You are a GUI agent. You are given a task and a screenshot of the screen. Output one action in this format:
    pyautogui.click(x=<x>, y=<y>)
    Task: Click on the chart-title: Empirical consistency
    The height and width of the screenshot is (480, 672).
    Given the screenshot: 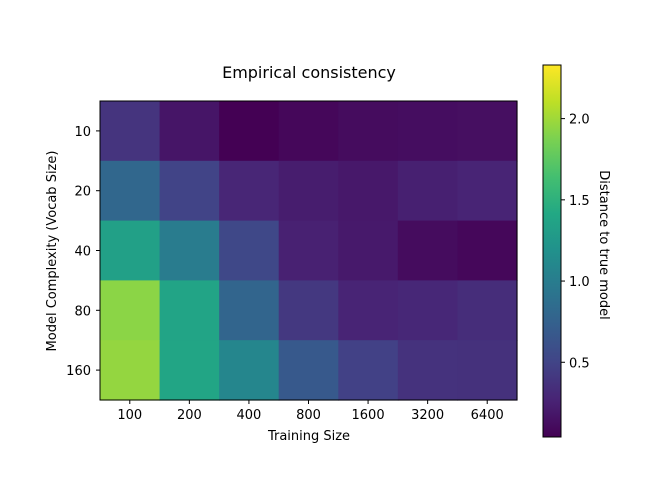 What is the action you would take?
    pyautogui.click(x=309, y=72)
    